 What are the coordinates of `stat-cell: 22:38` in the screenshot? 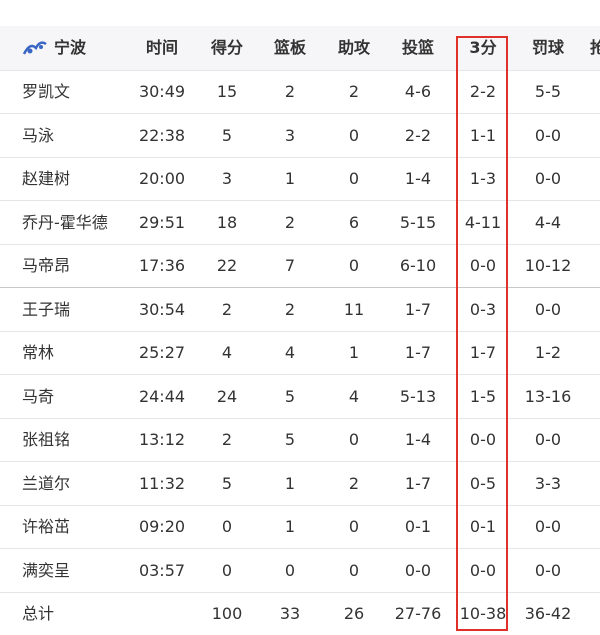 It's located at (162, 135).